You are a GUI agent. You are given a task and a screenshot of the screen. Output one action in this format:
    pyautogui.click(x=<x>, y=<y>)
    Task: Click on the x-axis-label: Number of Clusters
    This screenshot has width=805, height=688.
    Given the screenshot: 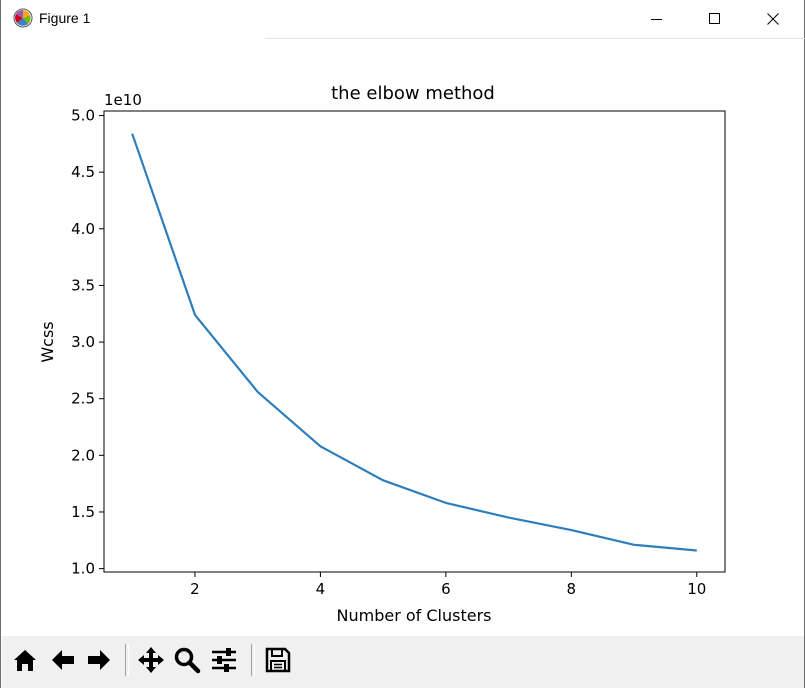 What is the action you would take?
    pyautogui.click(x=414, y=615)
    